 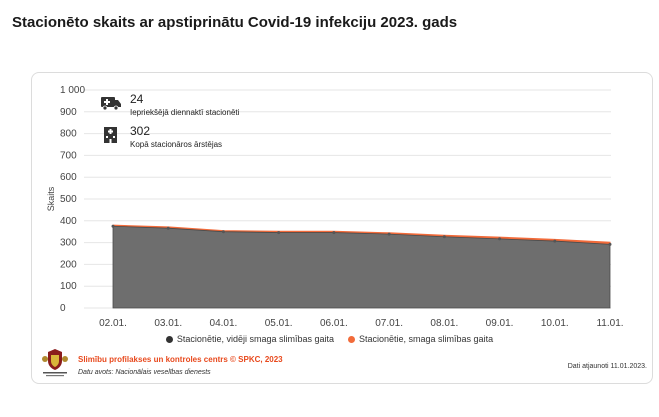 What do you see at coordinates (555, 323) in the screenshot?
I see `x-tick-label: 10.01.` at bounding box center [555, 323].